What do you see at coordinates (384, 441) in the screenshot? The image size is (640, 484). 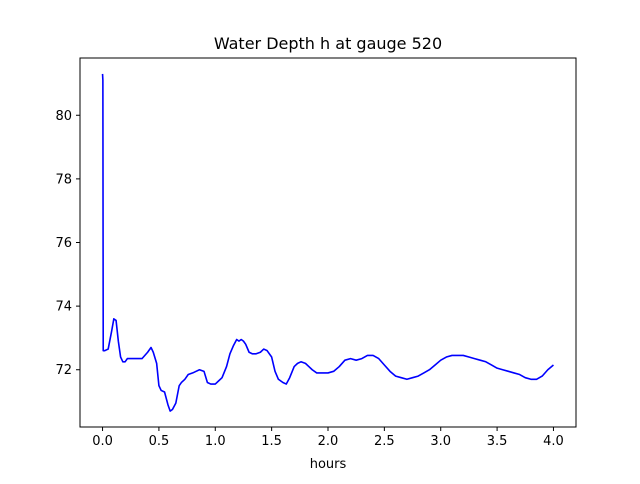 I see `x-tick-label: 2.5` at bounding box center [384, 441].